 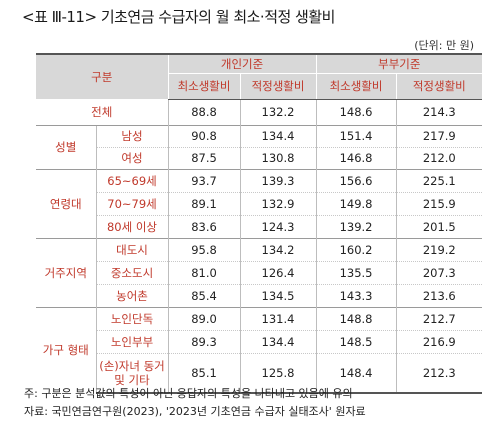 I want to click on cell-value: 85.4, so click(x=204, y=295).